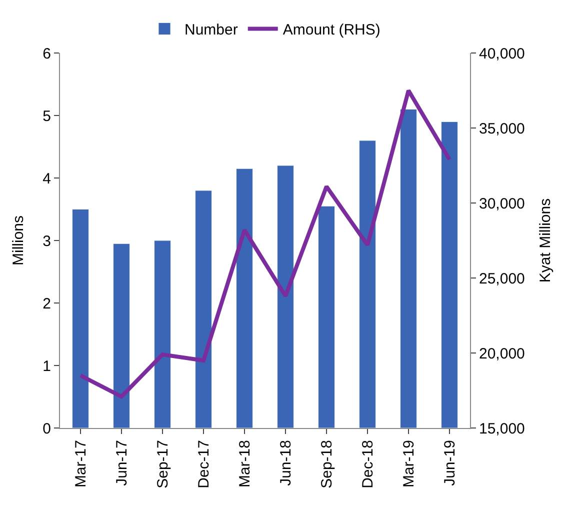 This screenshot has width=562, height=508. Describe the element at coordinates (46, 179) in the screenshot. I see `y-tick-label: 4` at that location.